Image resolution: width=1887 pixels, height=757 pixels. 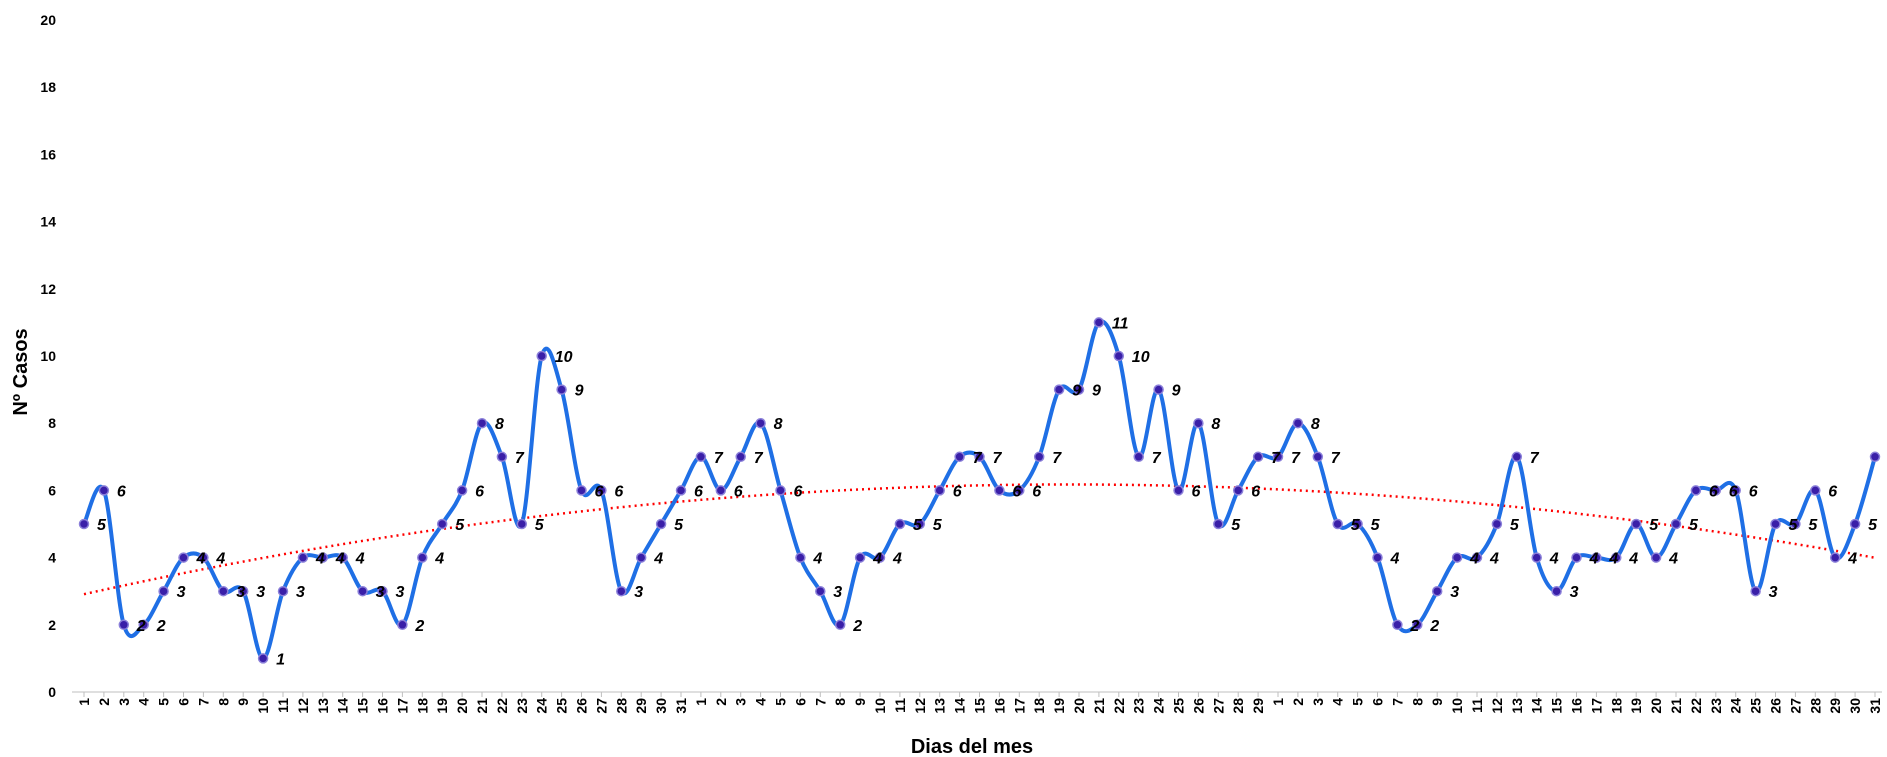 What do you see at coordinates (52, 692) in the screenshot?
I see `y-tick-label: 0` at bounding box center [52, 692].